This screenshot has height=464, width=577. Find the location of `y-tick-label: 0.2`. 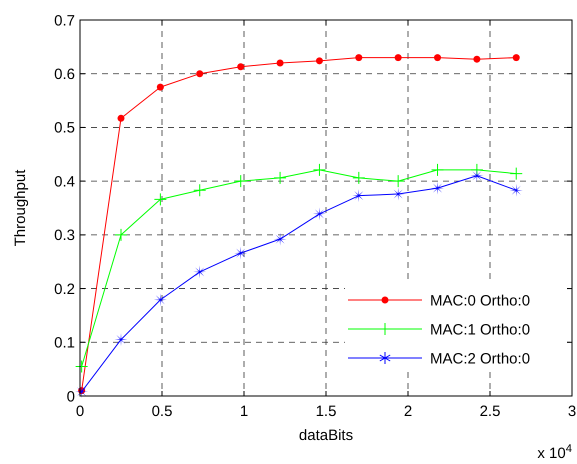

y-tick-label: 0.2 is located at coordinates (64, 289).